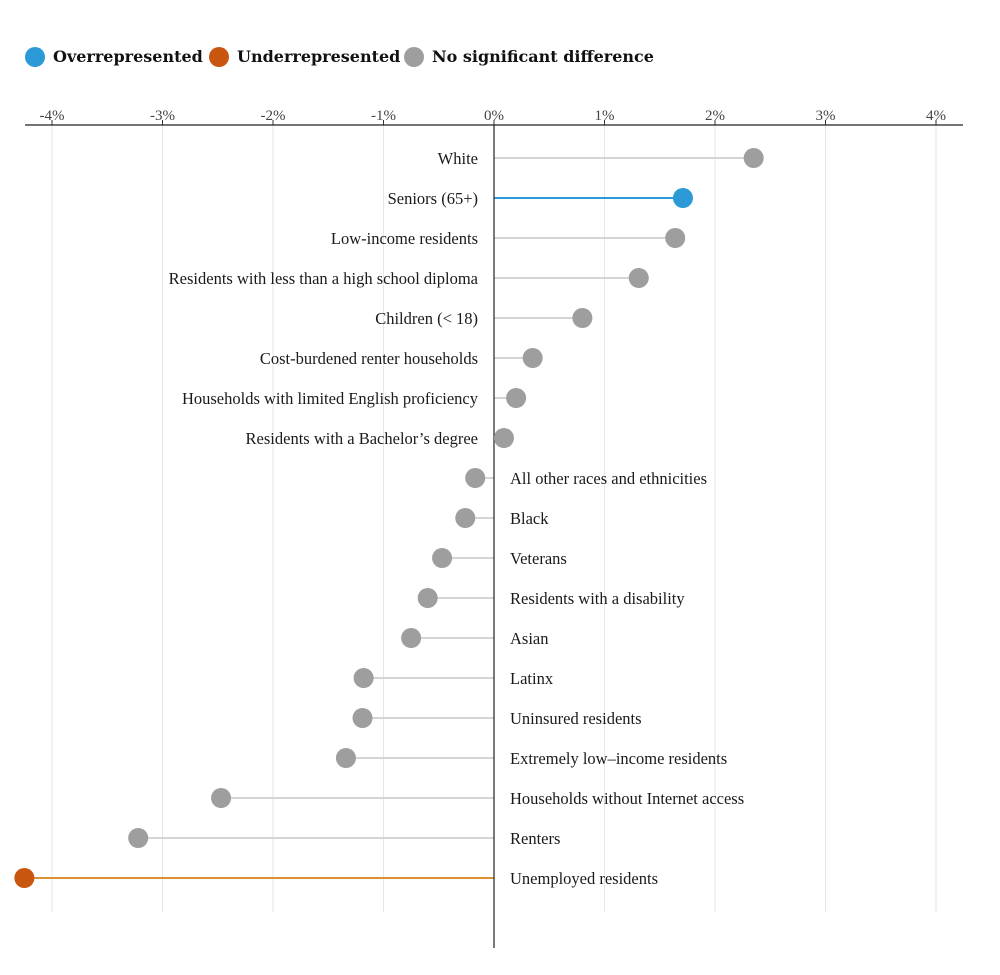 Image resolution: width=1000 pixels, height=975 pixels. Describe the element at coordinates (426, 318) in the screenshot. I see `category-label-children-18: Children (< 18)` at that location.